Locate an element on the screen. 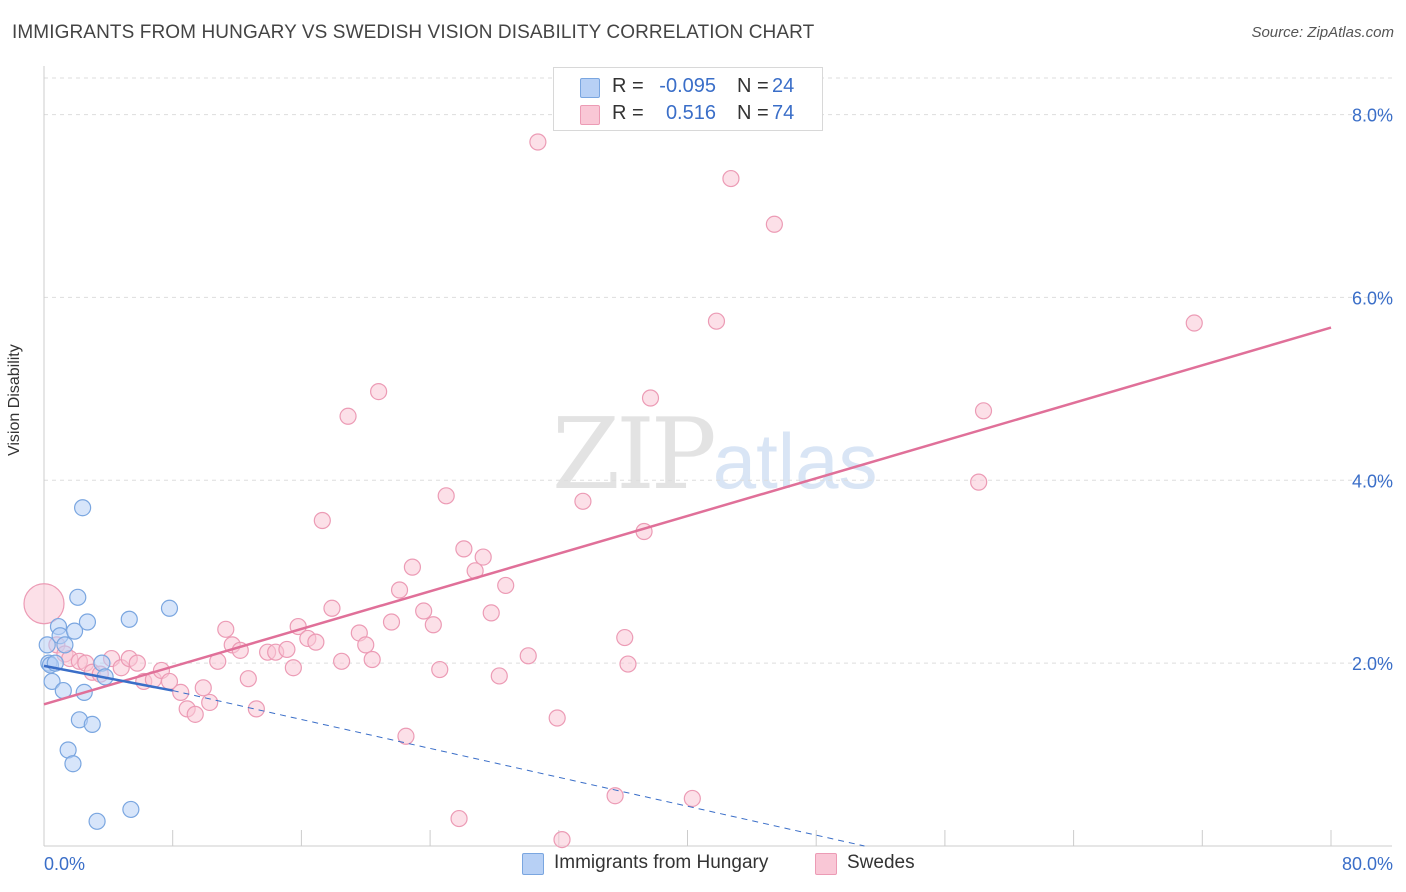 Image resolution: width=1406 pixels, height=892 pixels. x-tick-label: 80.0% is located at coordinates (1367, 864).